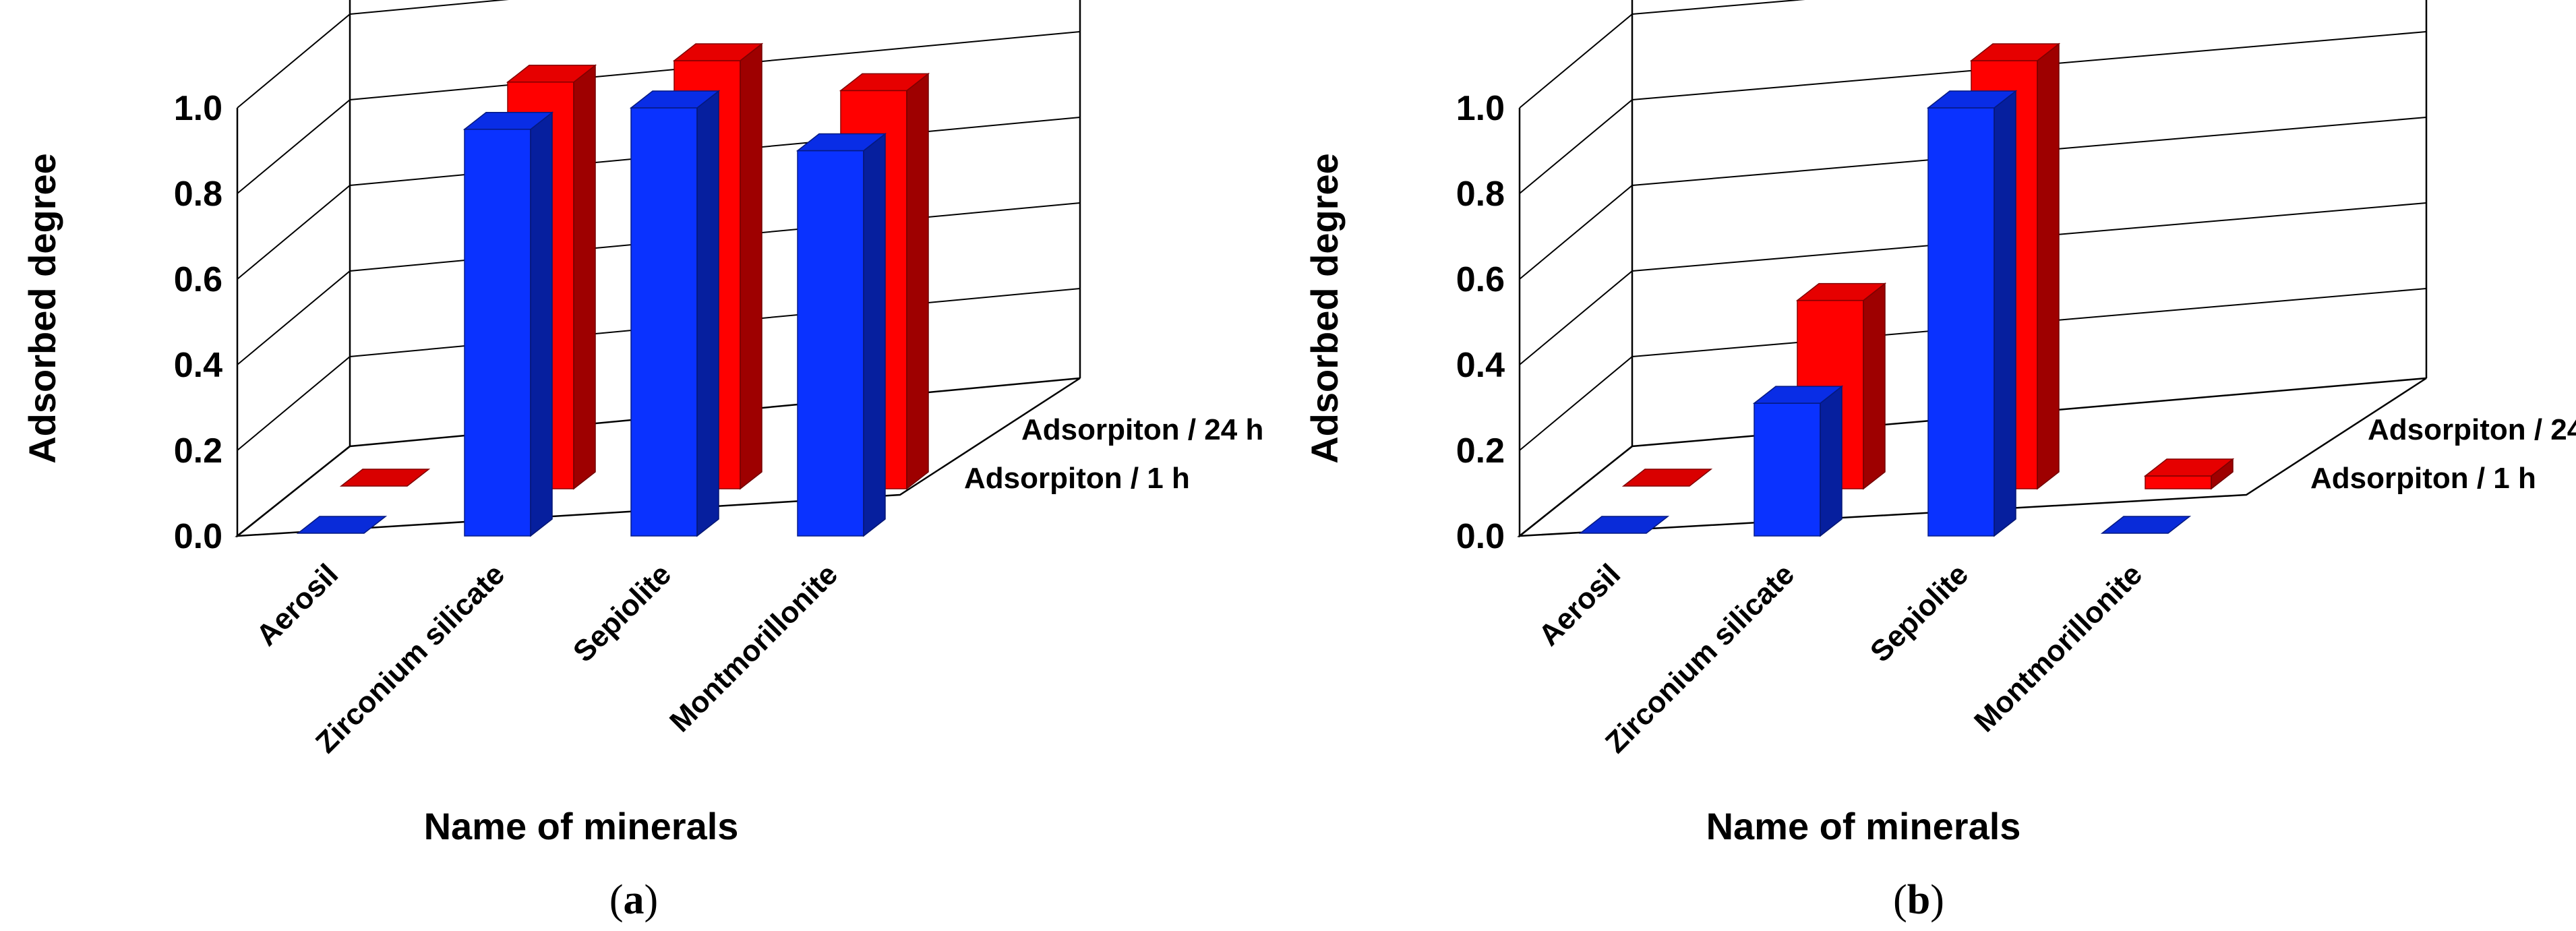  Describe the element at coordinates (633, 900) in the screenshot. I see `panel-label: (a)` at that location.